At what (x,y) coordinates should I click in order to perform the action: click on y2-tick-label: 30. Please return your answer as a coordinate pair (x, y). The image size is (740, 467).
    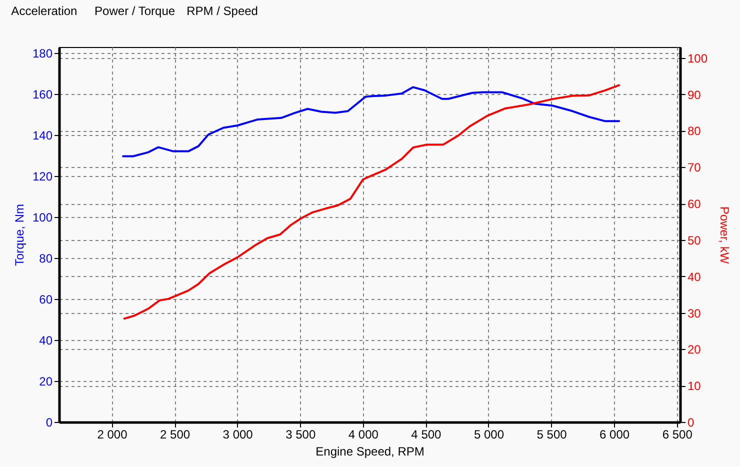
    Looking at the image, I should click on (695, 313).